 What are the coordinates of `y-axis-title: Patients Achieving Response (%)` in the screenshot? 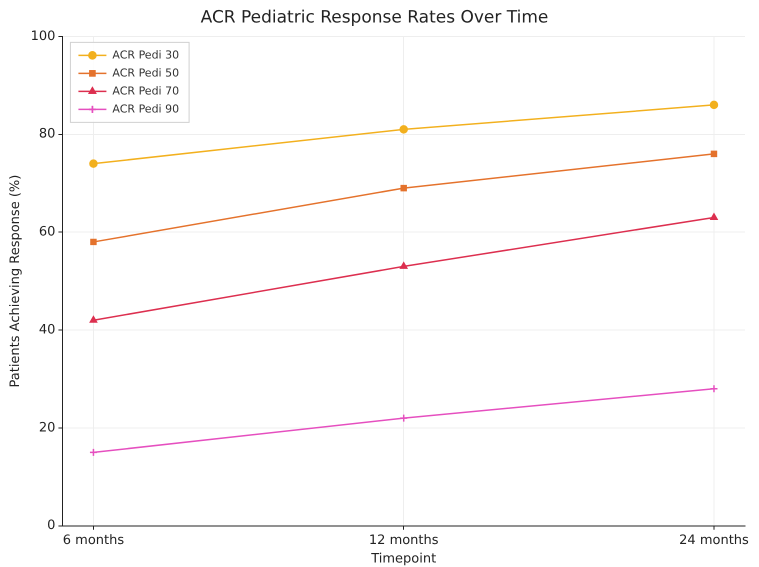 It's located at (16, 281).